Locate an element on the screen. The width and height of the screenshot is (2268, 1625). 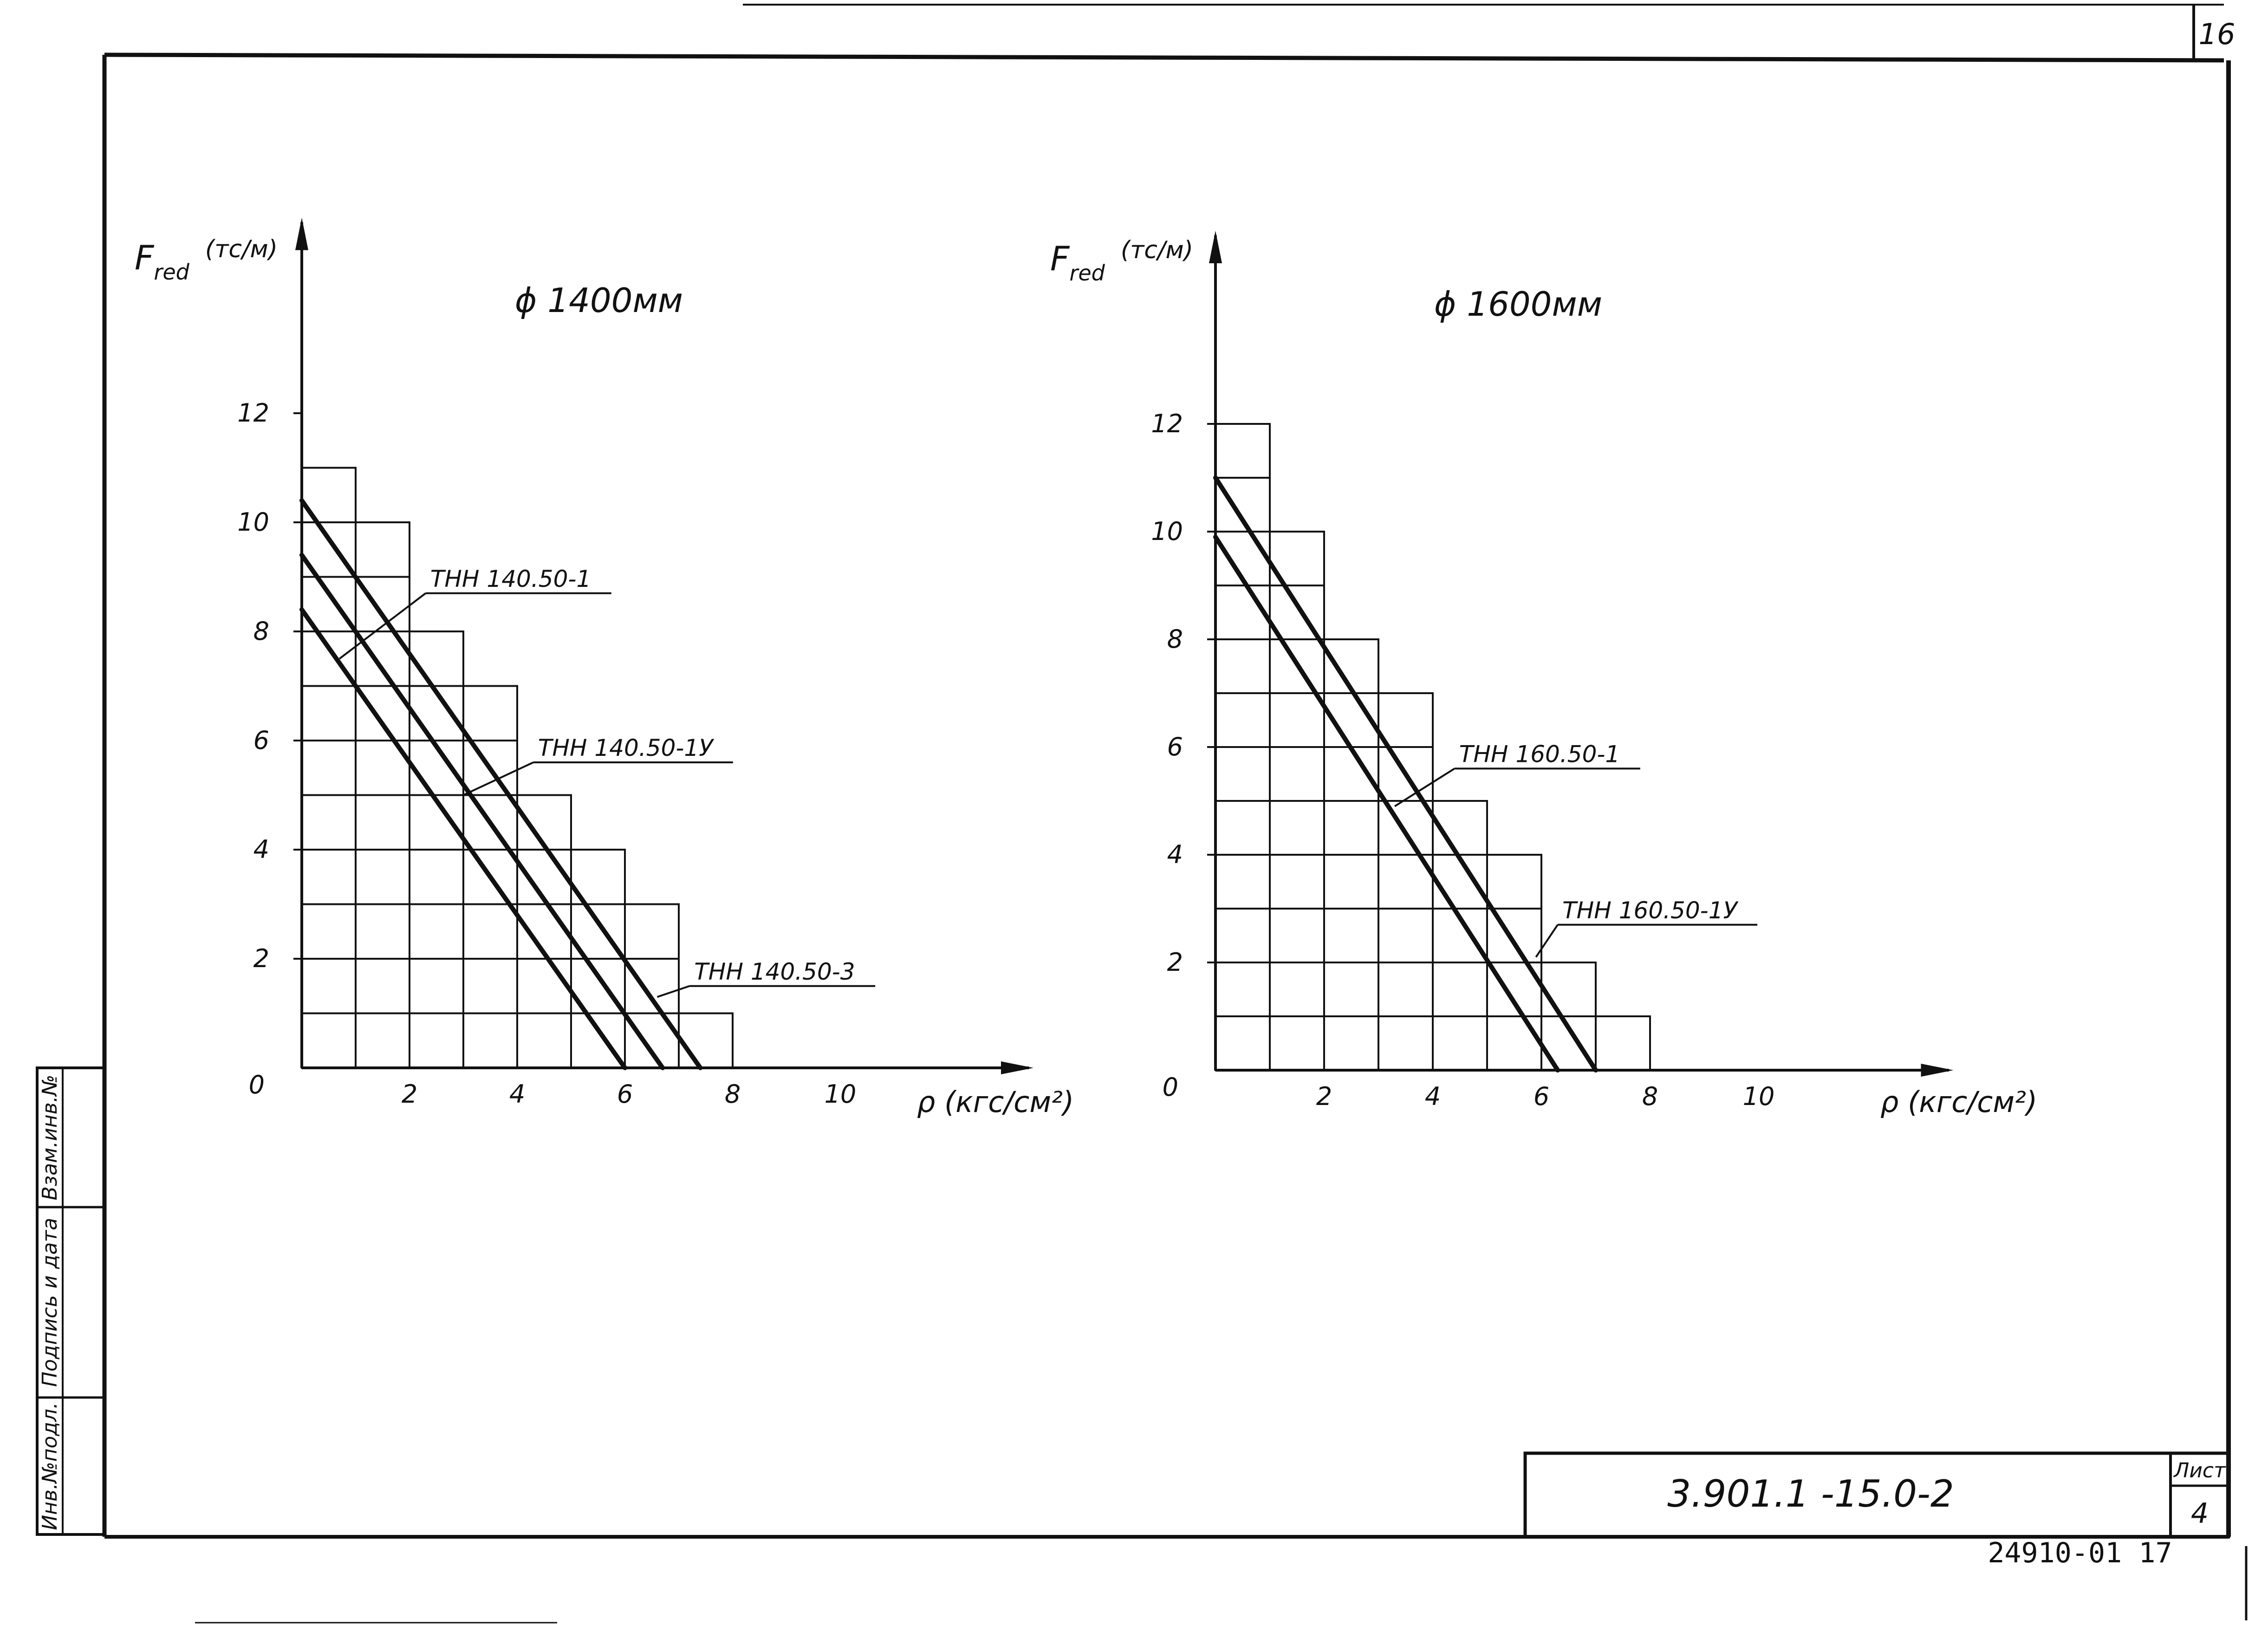
x-tick-label: 6 is located at coordinates (1541, 1096).